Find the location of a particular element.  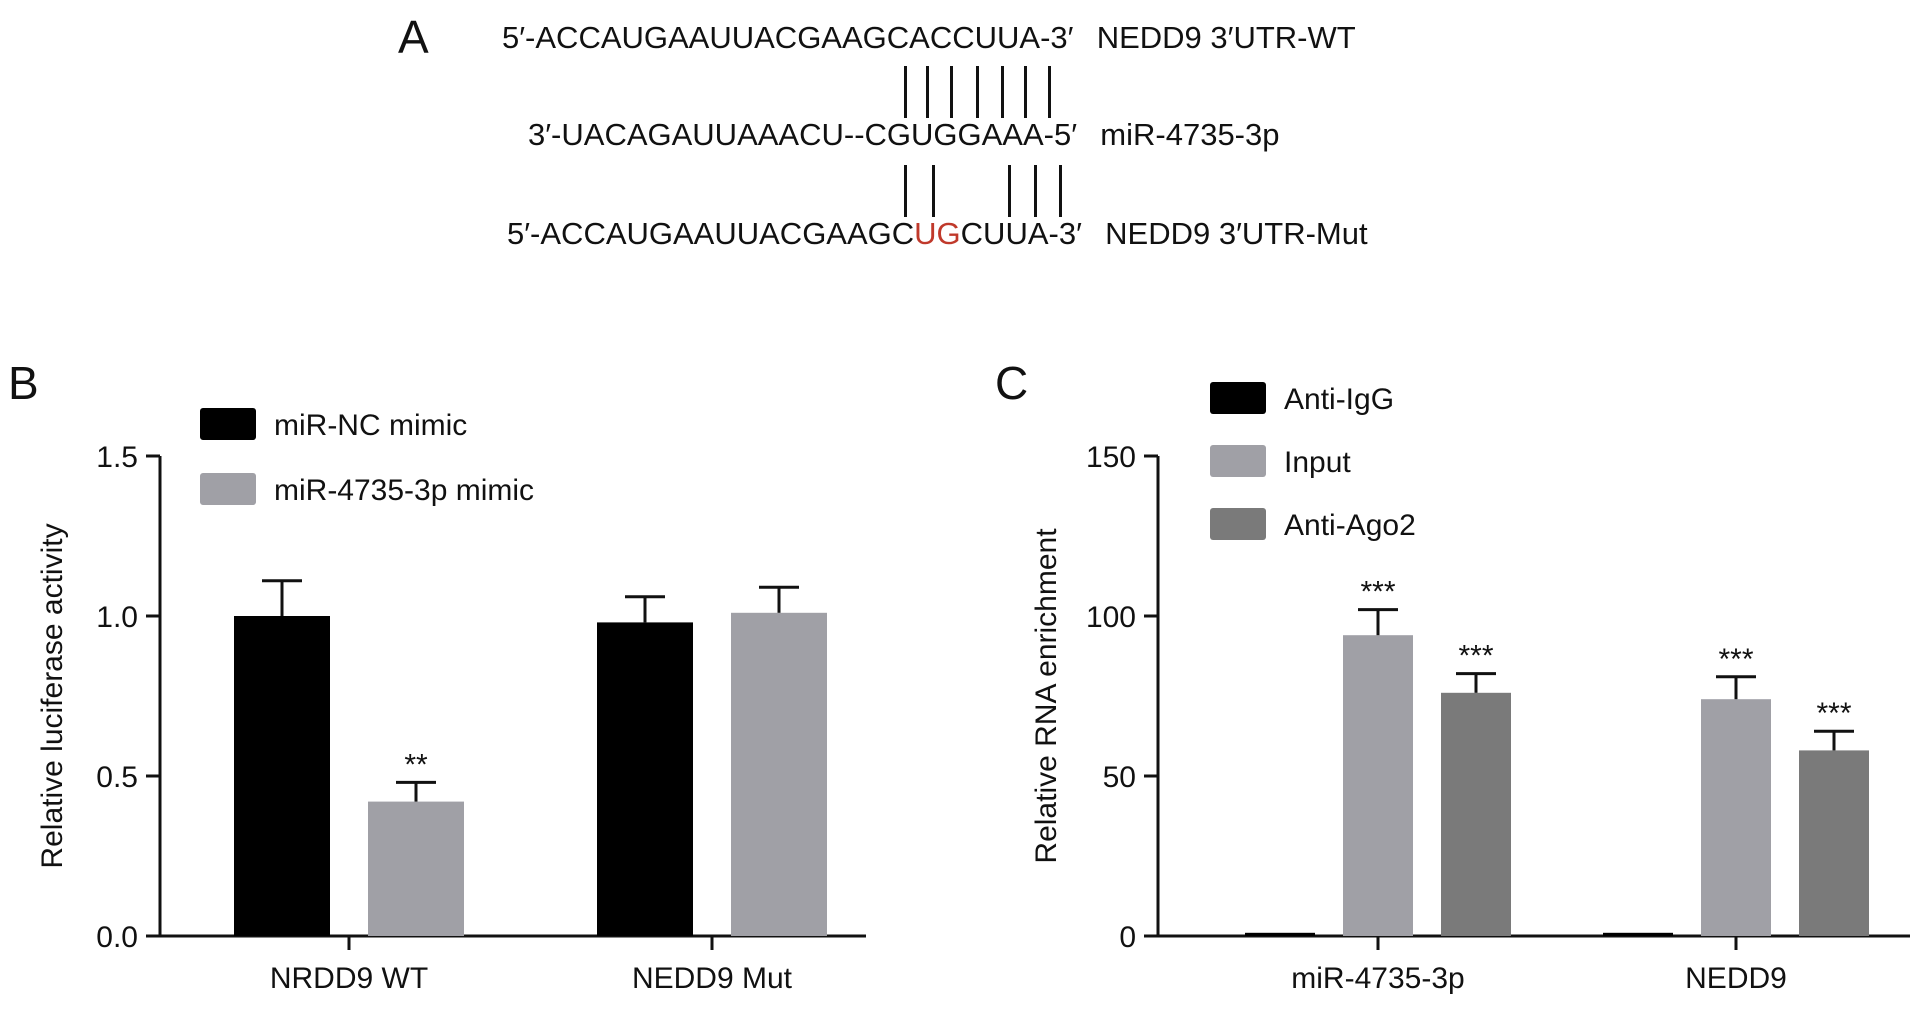

y-tick-label: 100 is located at coordinates (1111, 617).